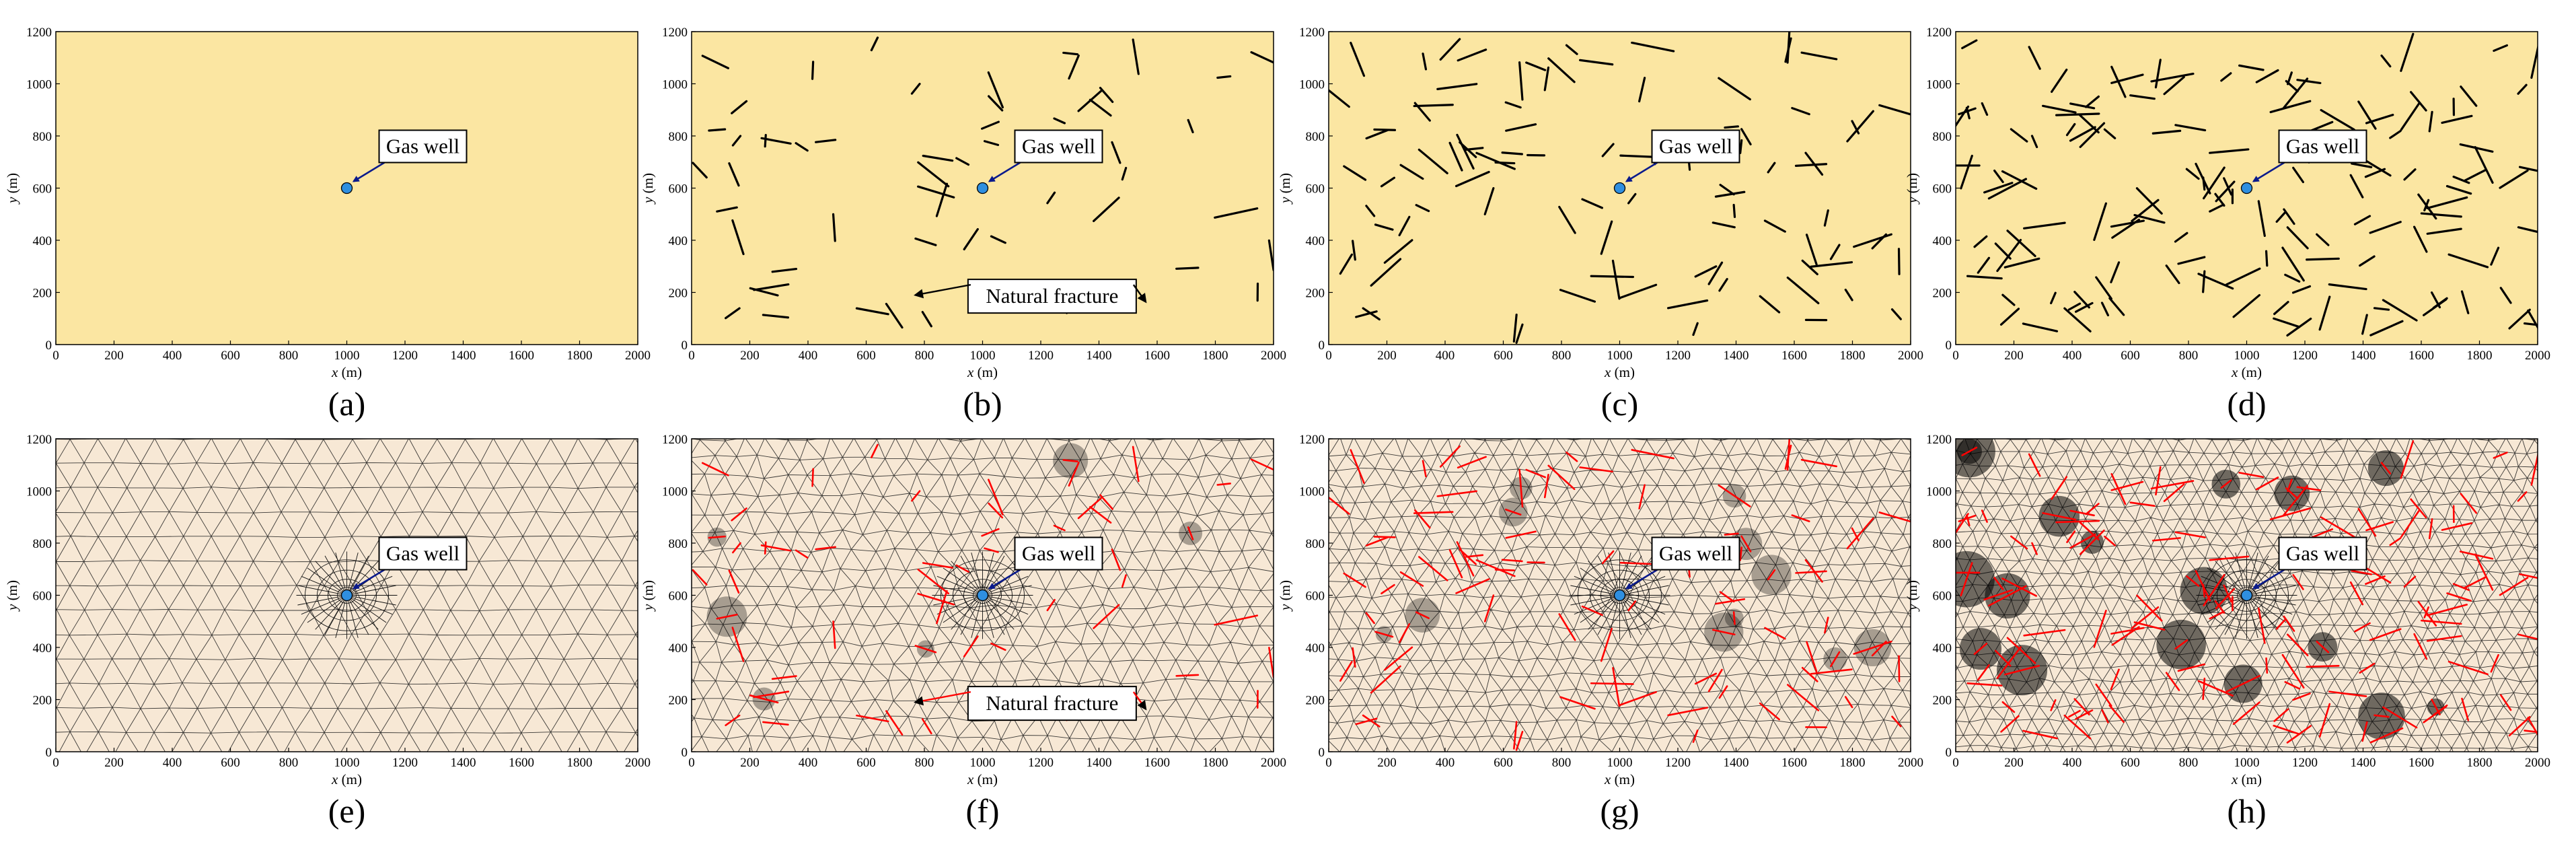 Image resolution: width=2576 pixels, height=850 pixels. Describe the element at coordinates (2130, 356) in the screenshot. I see `x-tick-label: 600` at that location.